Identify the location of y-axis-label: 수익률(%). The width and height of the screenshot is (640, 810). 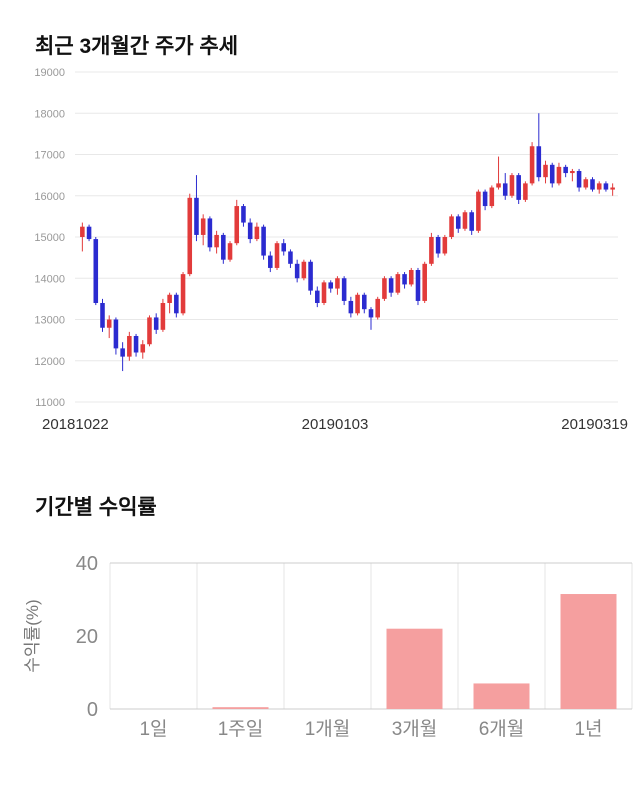
(32, 635).